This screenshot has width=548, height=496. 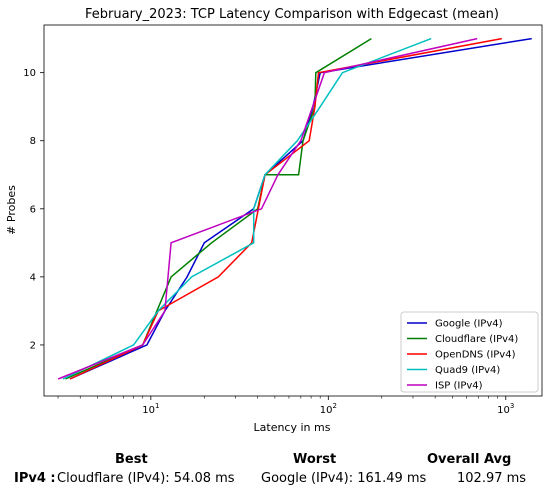 What do you see at coordinates (328, 409) in the screenshot?
I see `x-tick-label: 10²` at bounding box center [328, 409].